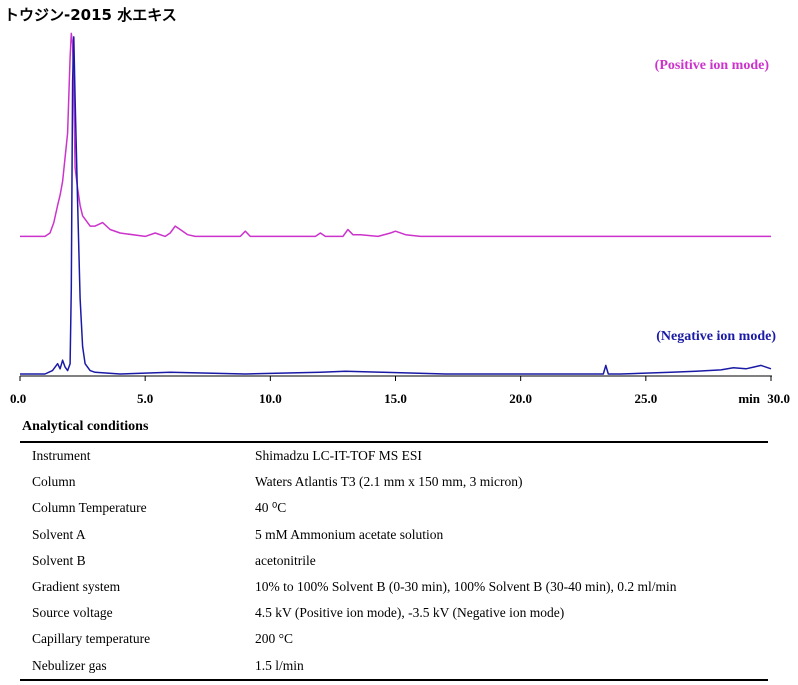 This screenshot has width=798, height=685. Describe the element at coordinates (716, 336) in the screenshot. I see `negative-mode-label: (Negative ion mode)` at that location.